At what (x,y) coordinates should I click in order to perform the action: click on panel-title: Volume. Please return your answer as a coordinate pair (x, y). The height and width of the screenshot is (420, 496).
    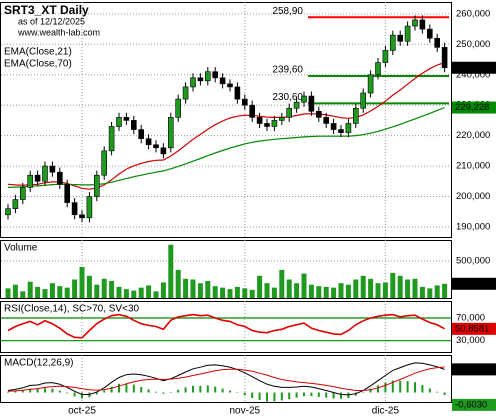
    Looking at the image, I should click on (21, 248).